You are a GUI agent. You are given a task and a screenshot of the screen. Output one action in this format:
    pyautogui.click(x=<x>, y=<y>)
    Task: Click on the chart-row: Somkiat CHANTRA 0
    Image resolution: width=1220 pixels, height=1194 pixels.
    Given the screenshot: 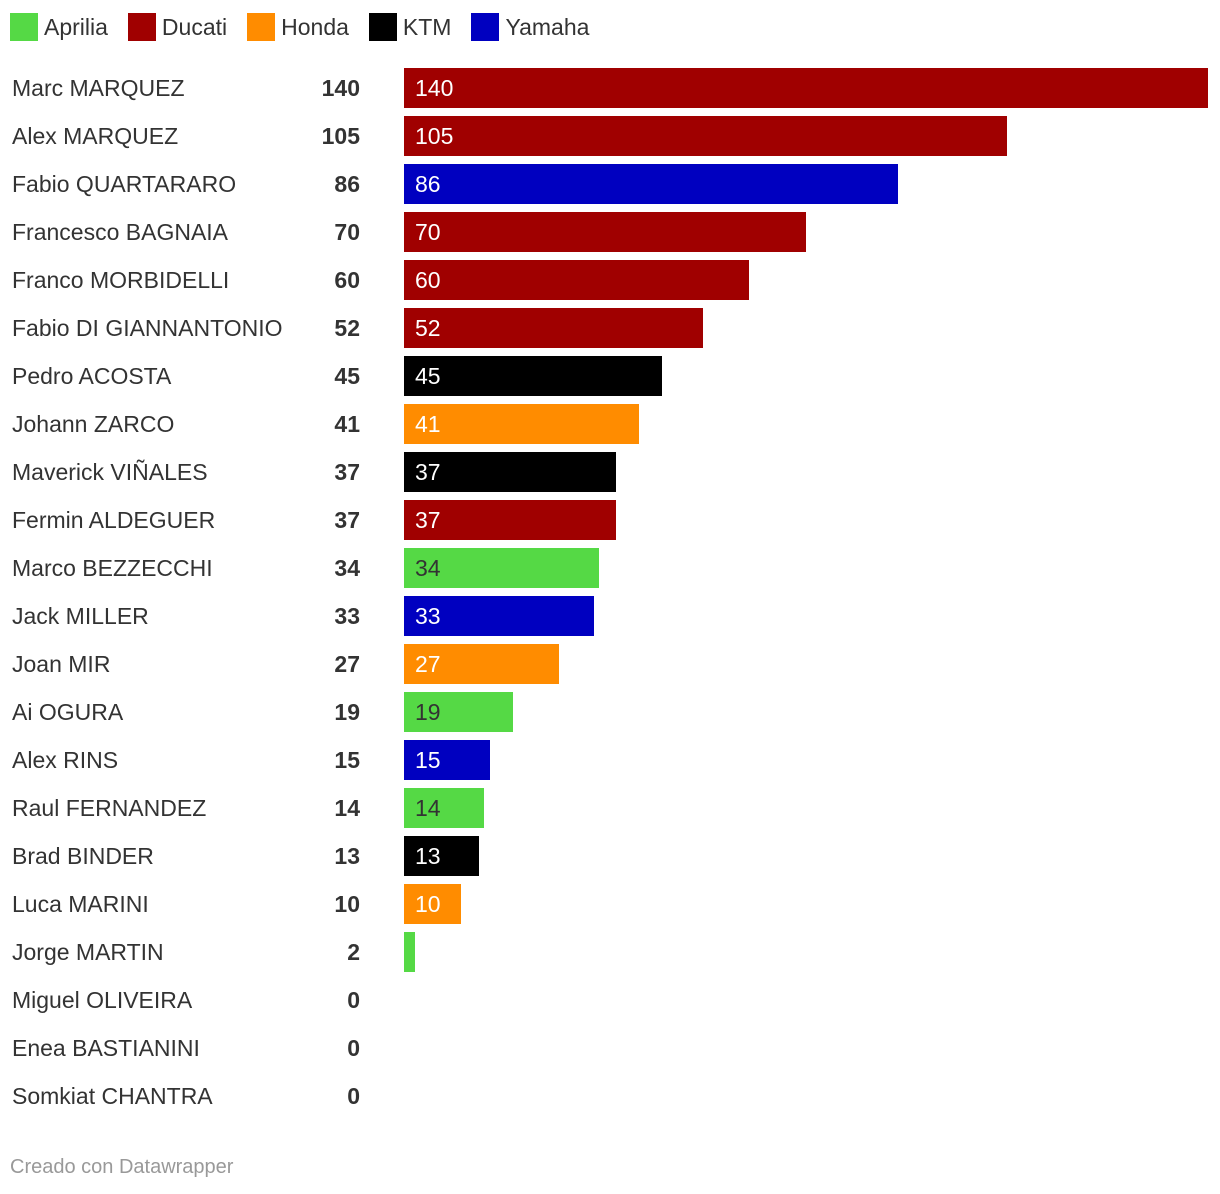 What is the action you would take?
    pyautogui.click(x=610, y=1096)
    